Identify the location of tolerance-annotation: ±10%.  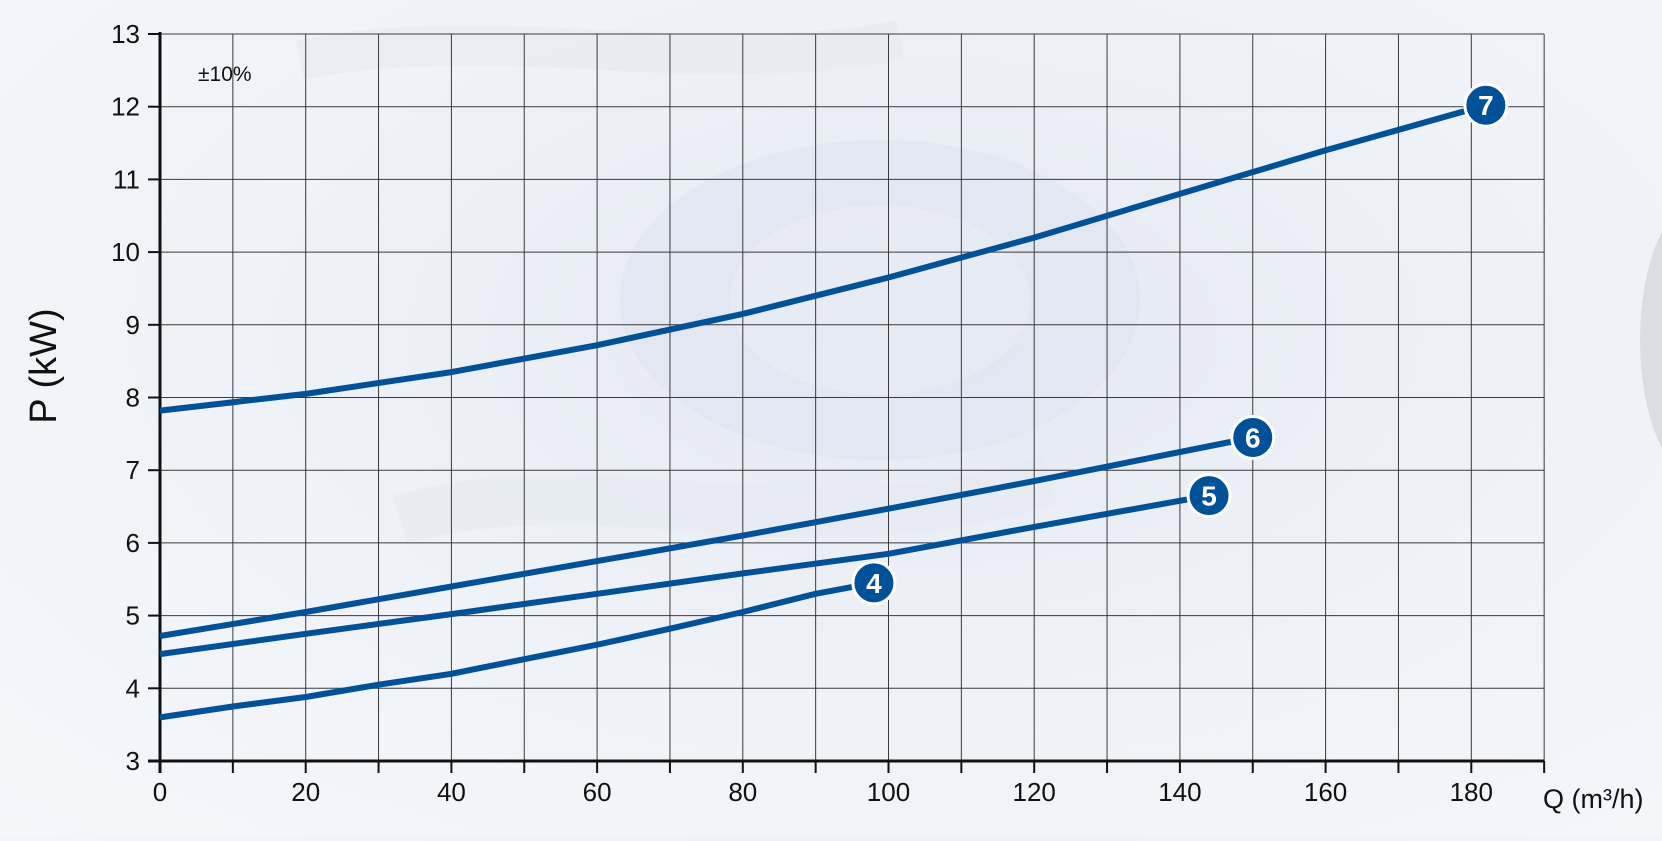
(225, 74).